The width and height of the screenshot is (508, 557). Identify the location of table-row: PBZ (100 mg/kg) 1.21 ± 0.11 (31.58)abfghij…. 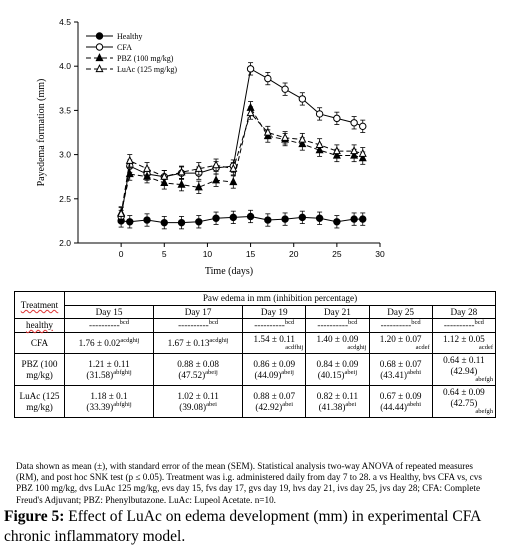
(255, 369).